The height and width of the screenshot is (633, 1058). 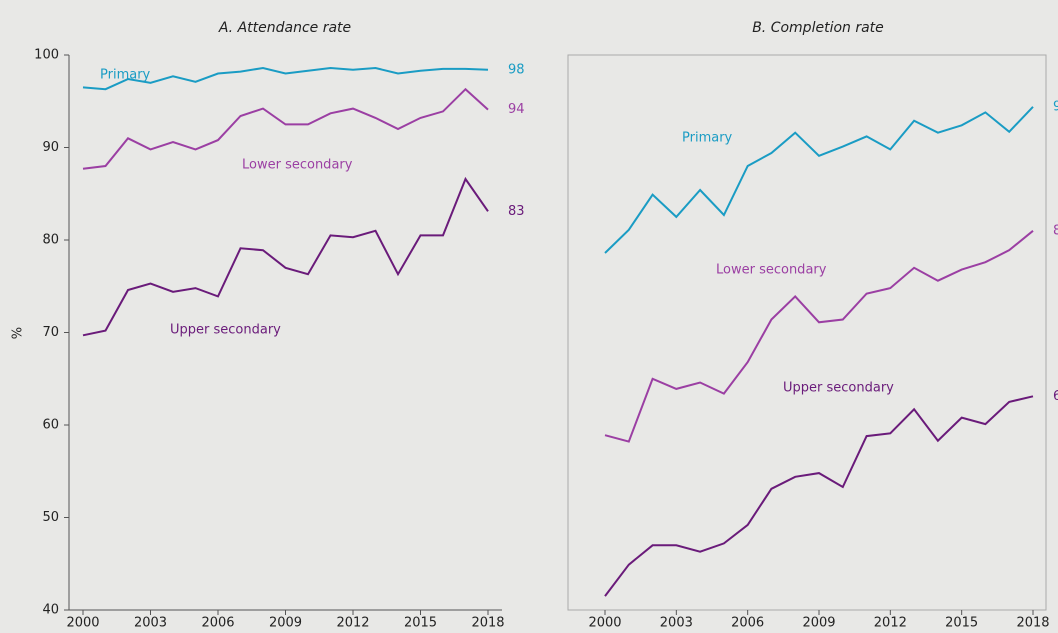 What do you see at coordinates (50, 425) in the screenshot?
I see `y-tick-label: 60` at bounding box center [50, 425].